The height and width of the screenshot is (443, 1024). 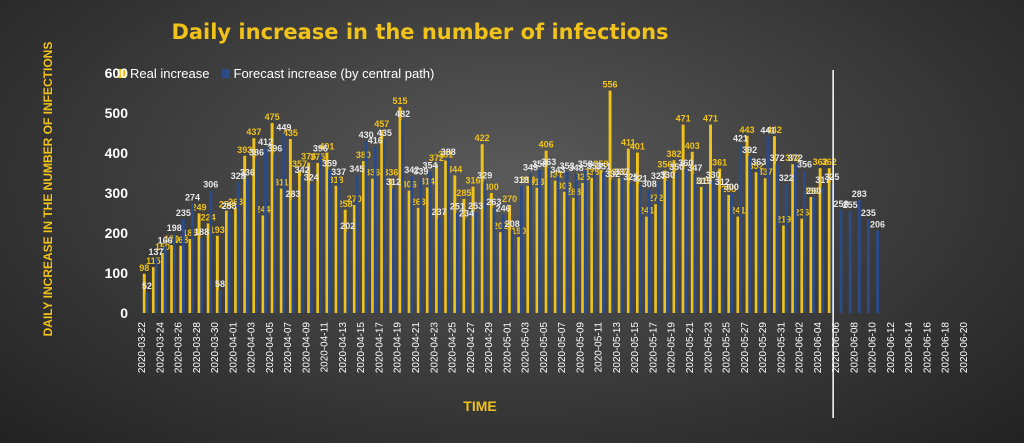 I want to click on y-tick-label: 400, so click(x=117, y=153).